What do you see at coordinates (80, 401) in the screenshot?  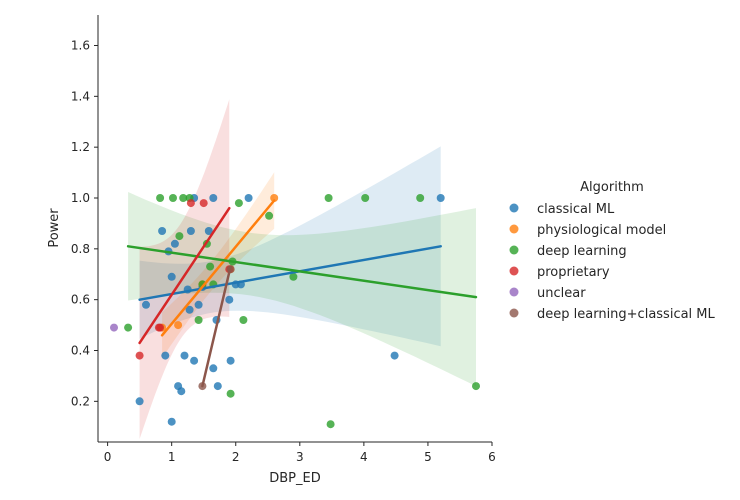 I see `y-tick-label-0: 0.2` at bounding box center [80, 401].